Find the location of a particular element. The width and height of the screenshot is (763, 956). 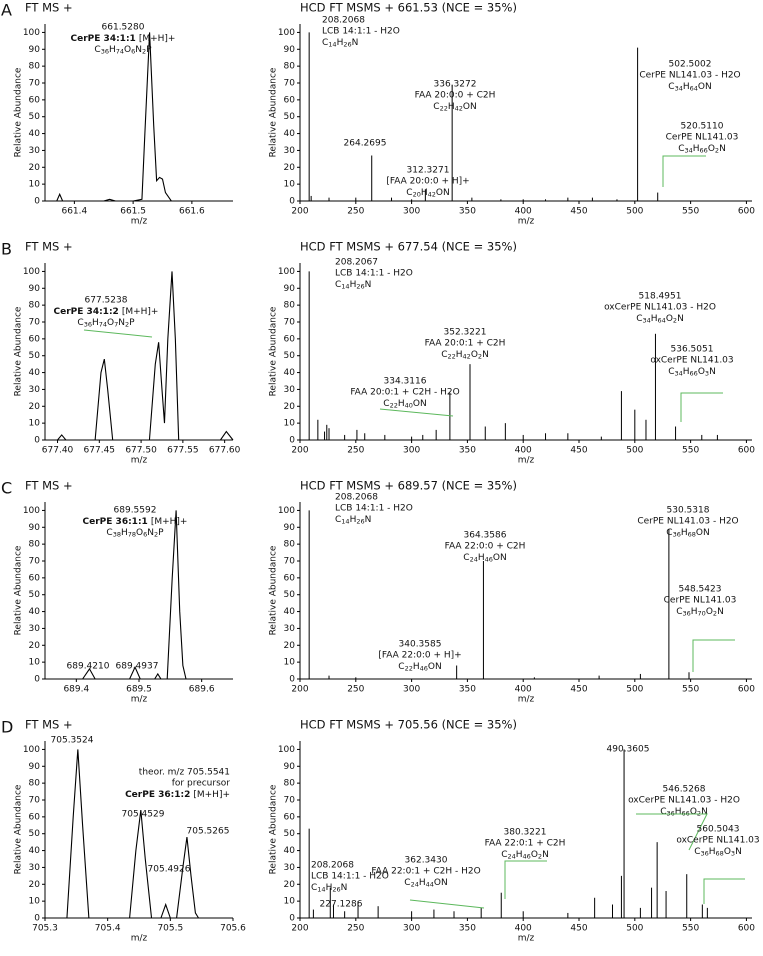

formula: C36H74O6N2P is located at coordinates (123, 50).